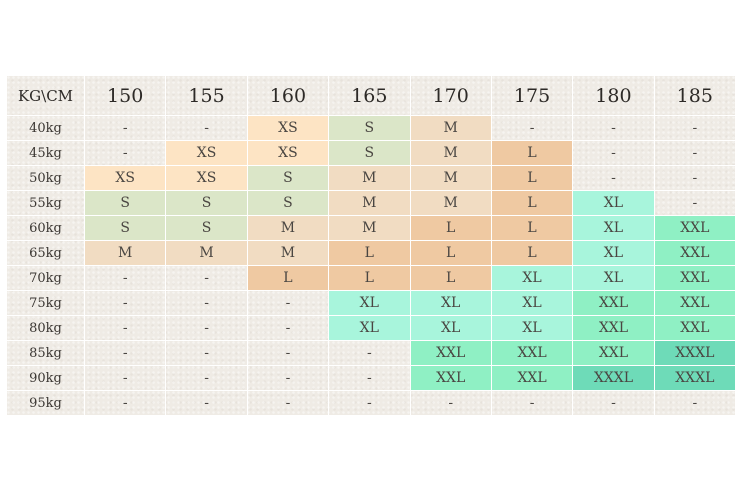 The height and width of the screenshot is (491, 740). What do you see at coordinates (206, 95) in the screenshot?
I see `height-header: 155` at bounding box center [206, 95].